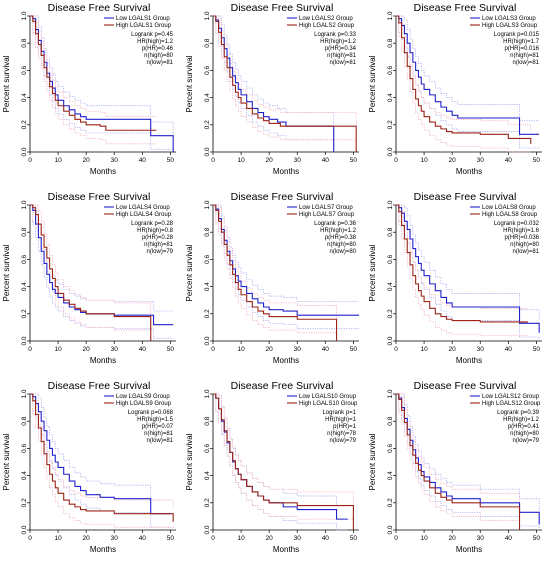 This screenshot has width=550, height=566. I want to click on legend-entry: Low LGALS12 Group, so click(511, 397).